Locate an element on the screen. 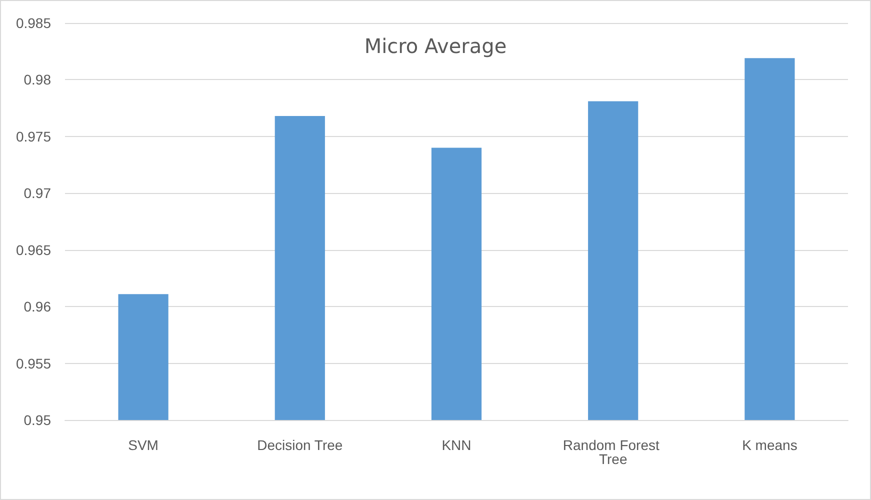 The height and width of the screenshot is (500, 871). x-tick-label: SVM is located at coordinates (143, 445).